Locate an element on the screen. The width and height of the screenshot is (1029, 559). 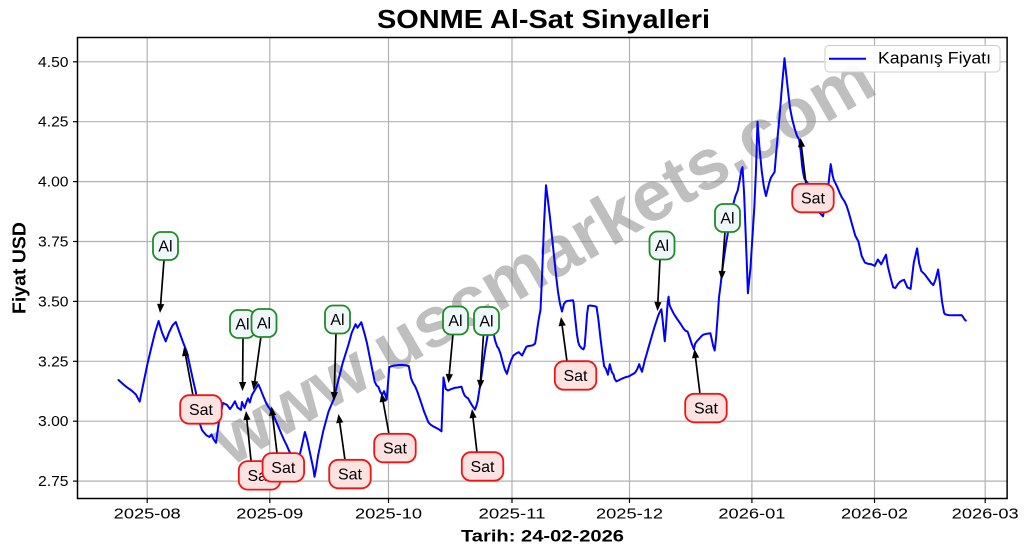
svg-text: 3.25 is located at coordinates (53, 362).